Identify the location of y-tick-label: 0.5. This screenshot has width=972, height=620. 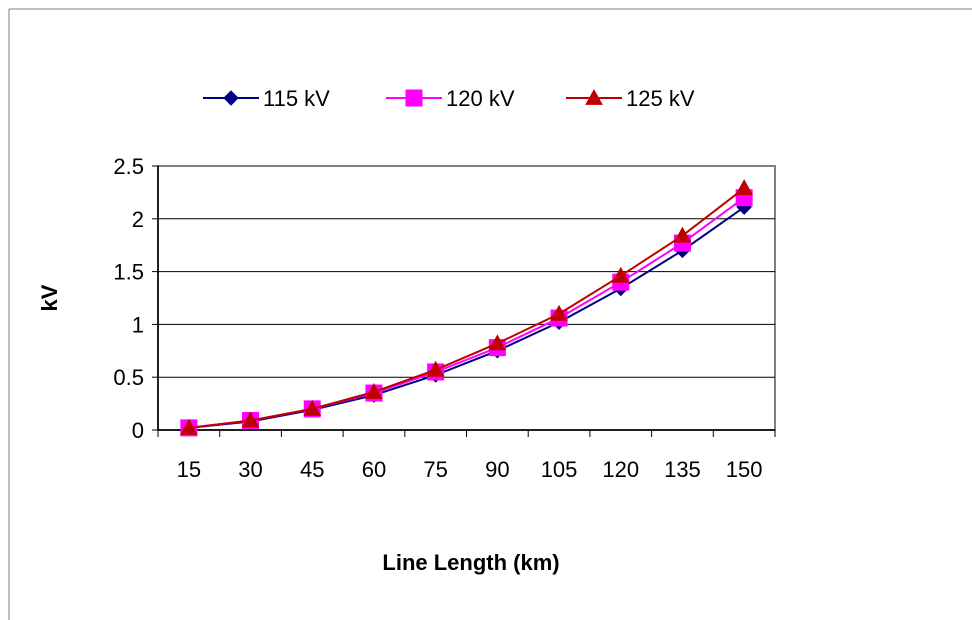
(128, 377).